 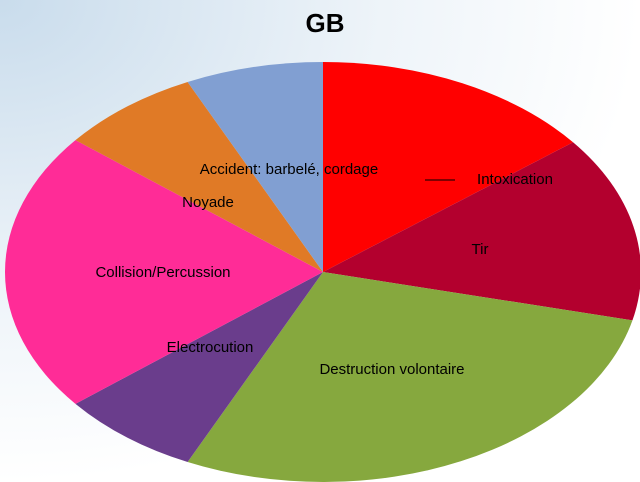 I want to click on slice-label: Electrocution, so click(x=210, y=347).